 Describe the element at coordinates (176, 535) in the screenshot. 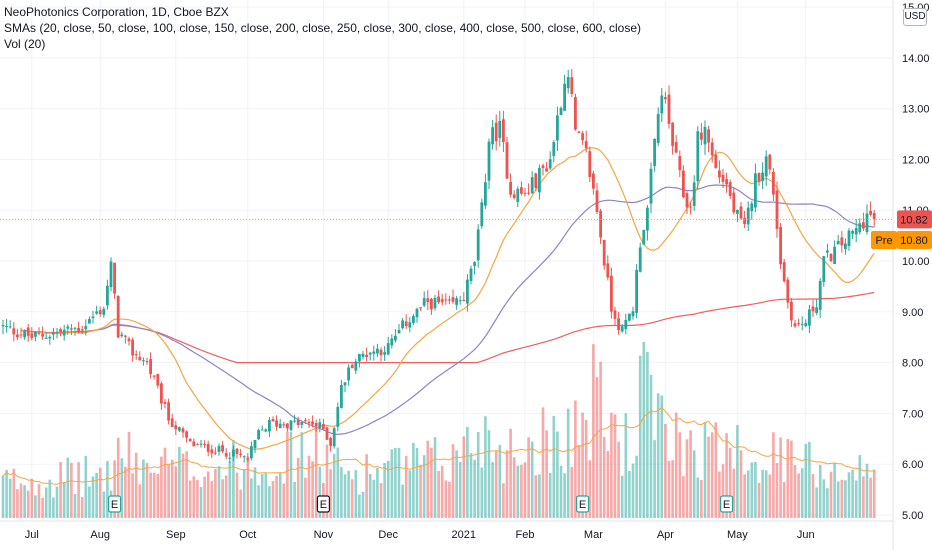

I see `x-tick-label: Sep` at that location.